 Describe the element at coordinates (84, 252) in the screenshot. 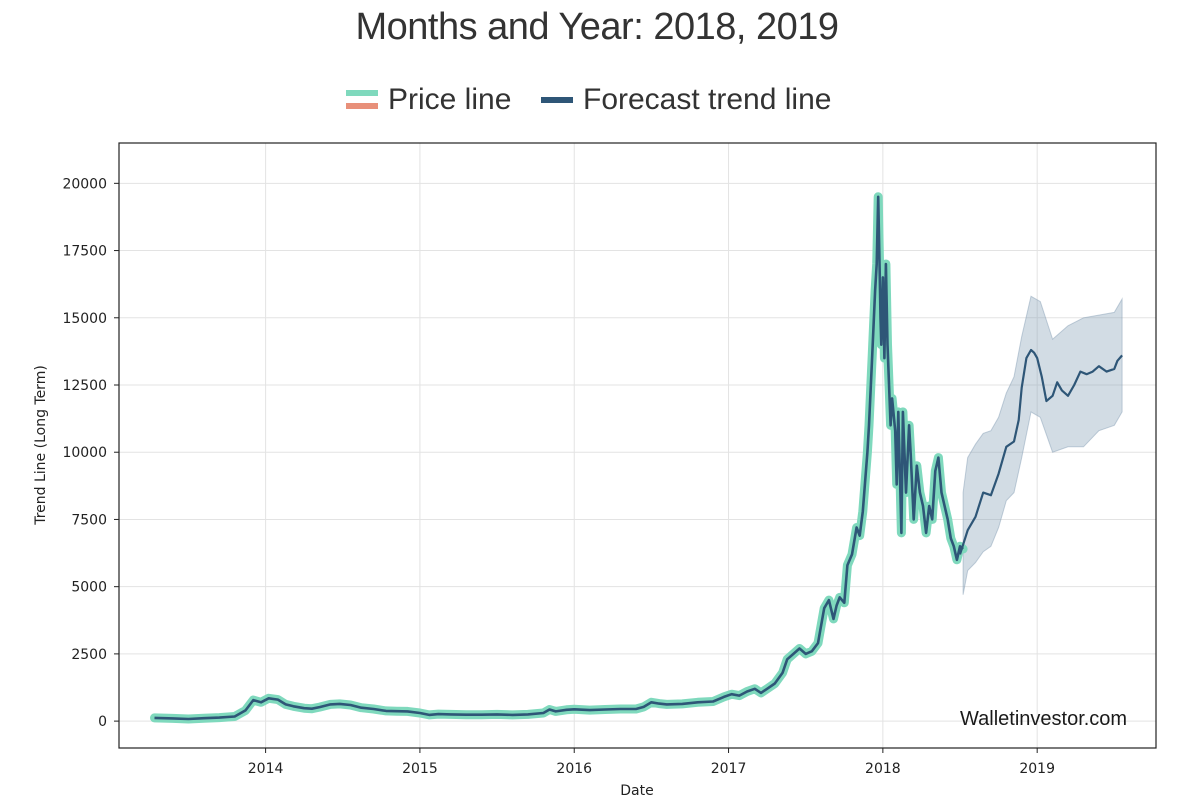

I see `y-tick-label: 17500` at that location.